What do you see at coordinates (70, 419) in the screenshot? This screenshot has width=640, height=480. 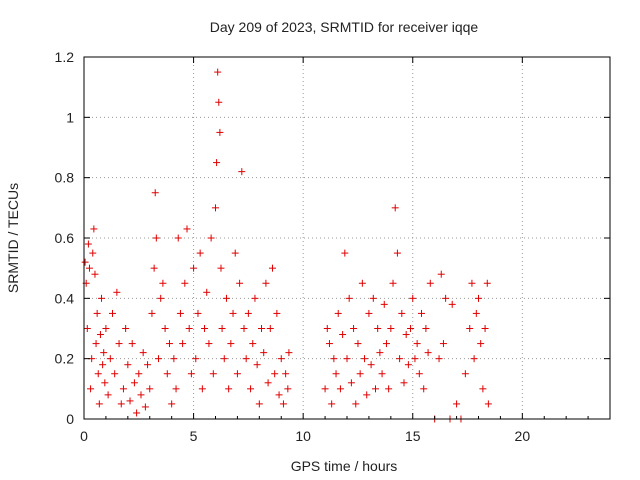 I see `y-tick-label: 0` at bounding box center [70, 419].